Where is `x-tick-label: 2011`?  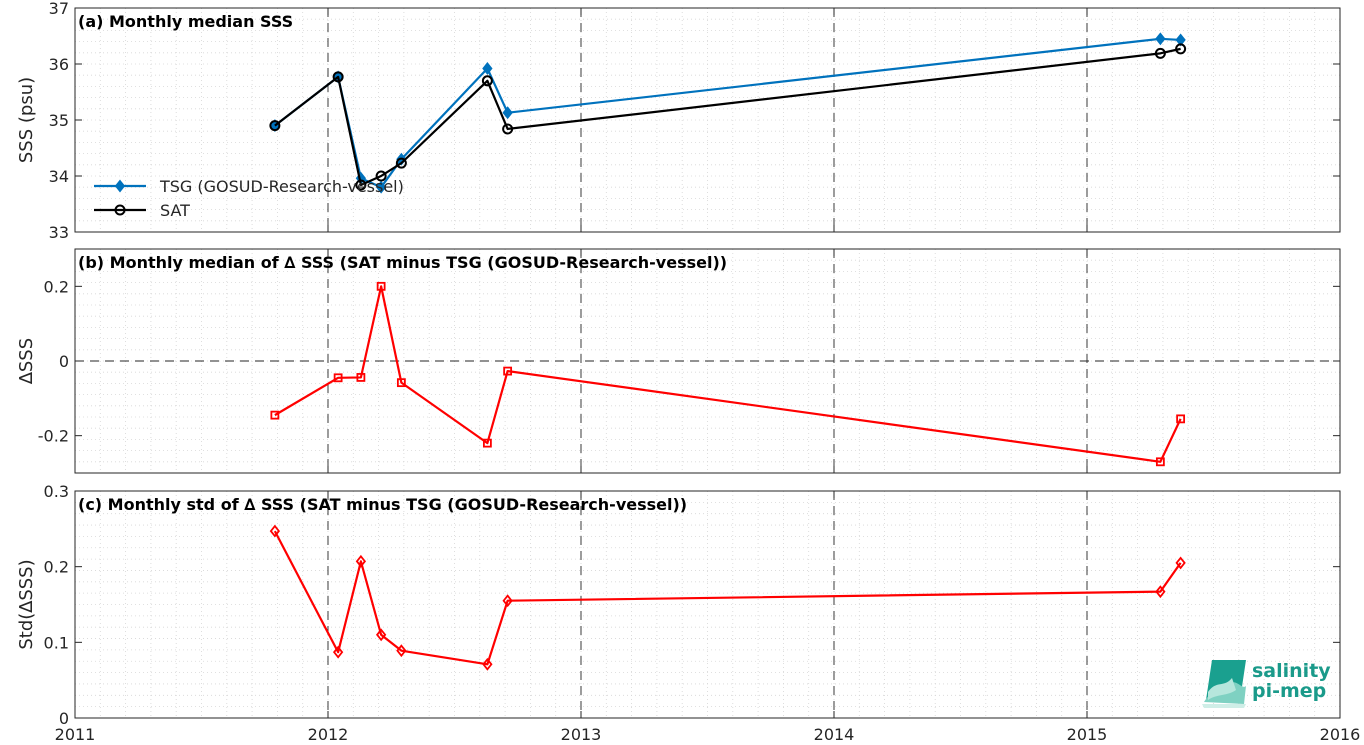 x-tick-label: 2011 is located at coordinates (75, 734).